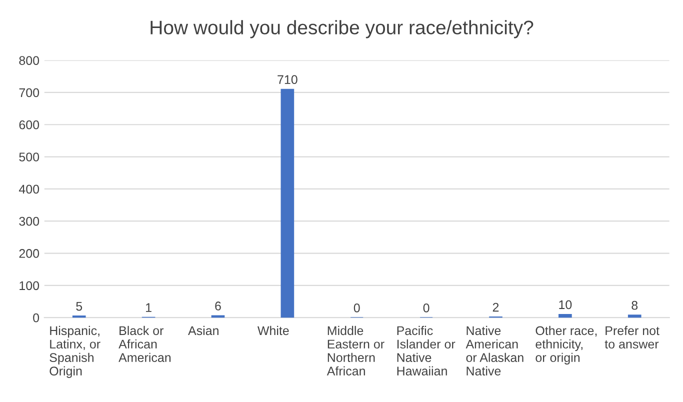 This screenshot has width=683, height=402. Describe the element at coordinates (218, 306) in the screenshot. I see `data-label: 6` at that location.